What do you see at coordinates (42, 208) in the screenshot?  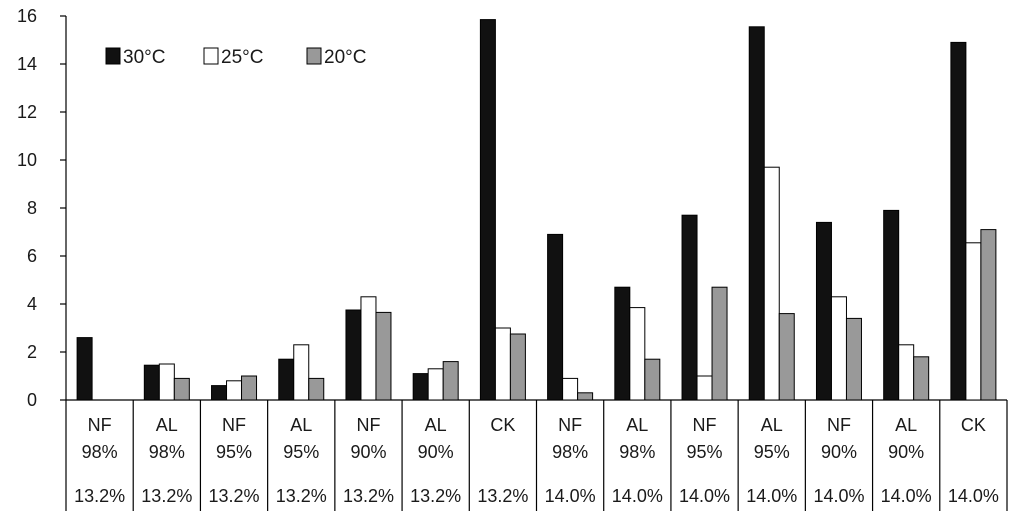 I see `y-axis: 0 2 4 6 8 10 12 14 16` at bounding box center [42, 208].